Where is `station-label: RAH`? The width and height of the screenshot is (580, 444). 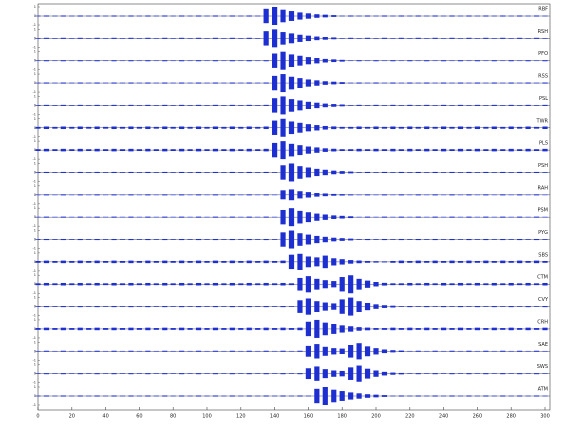
station-label: RAH is located at coordinates (543, 188).